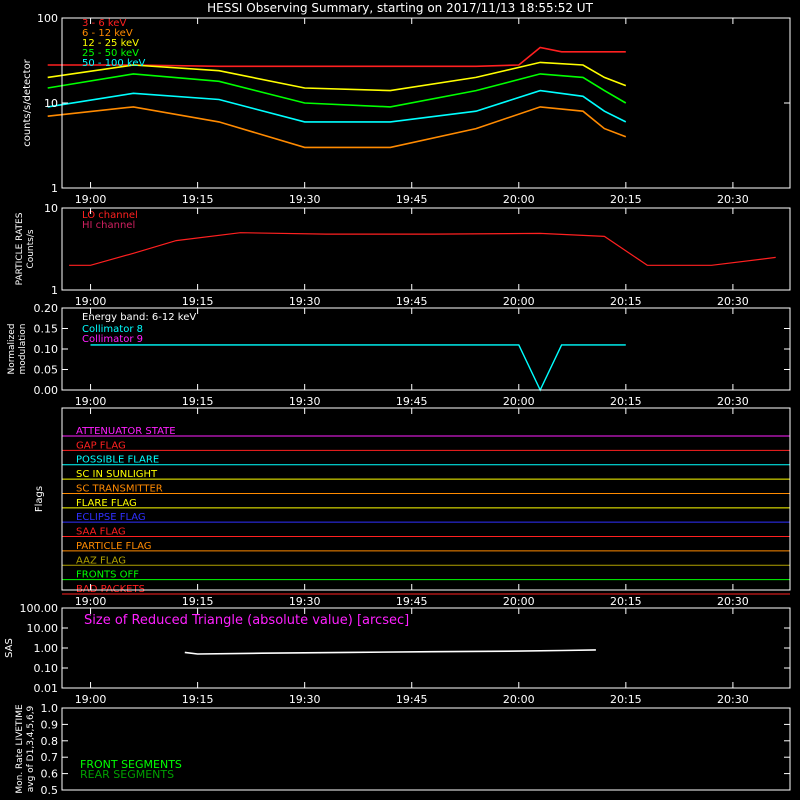  What do you see at coordinates (51, 208) in the screenshot?
I see `y-tick-label: 10` at bounding box center [51, 208].